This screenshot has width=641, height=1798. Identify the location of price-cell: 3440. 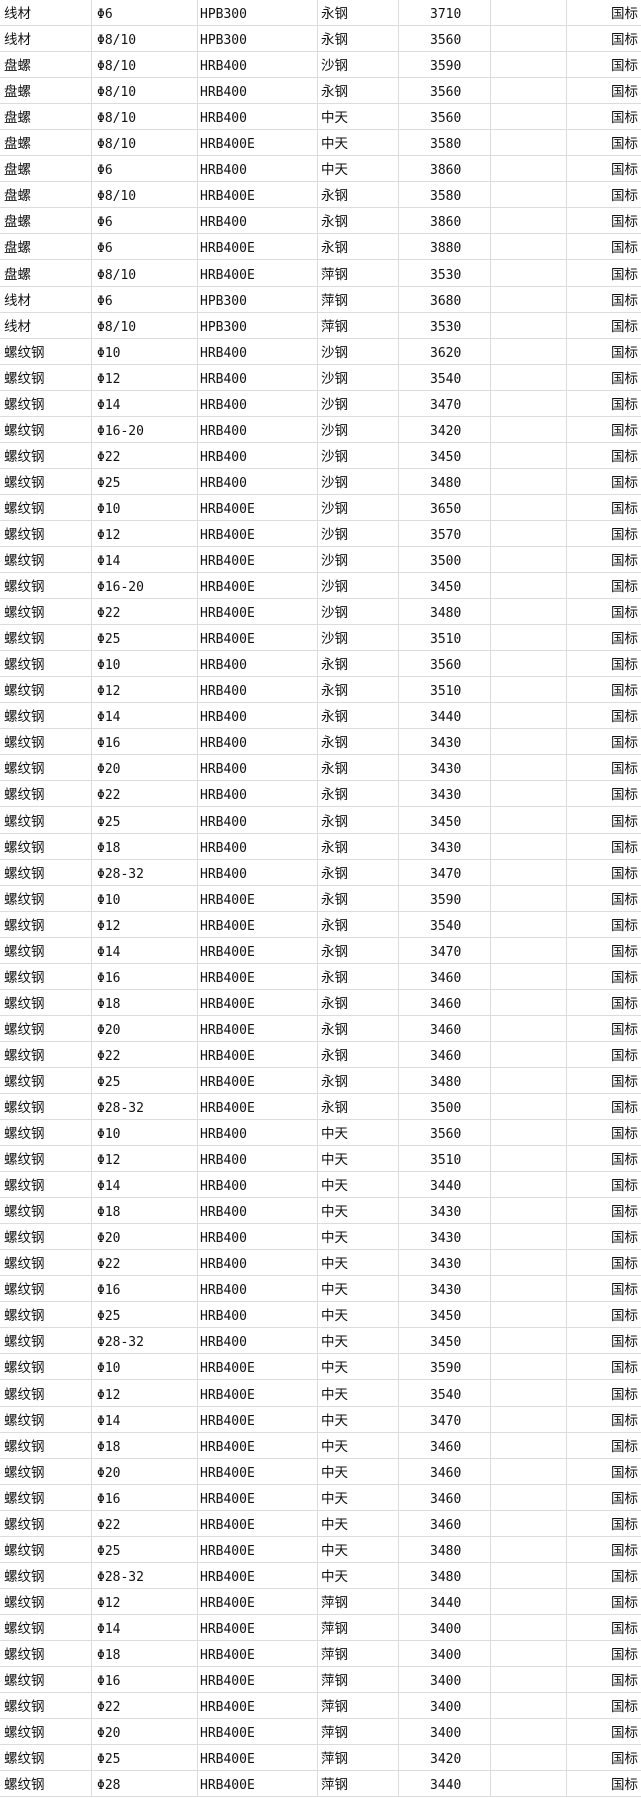
(445, 1784).